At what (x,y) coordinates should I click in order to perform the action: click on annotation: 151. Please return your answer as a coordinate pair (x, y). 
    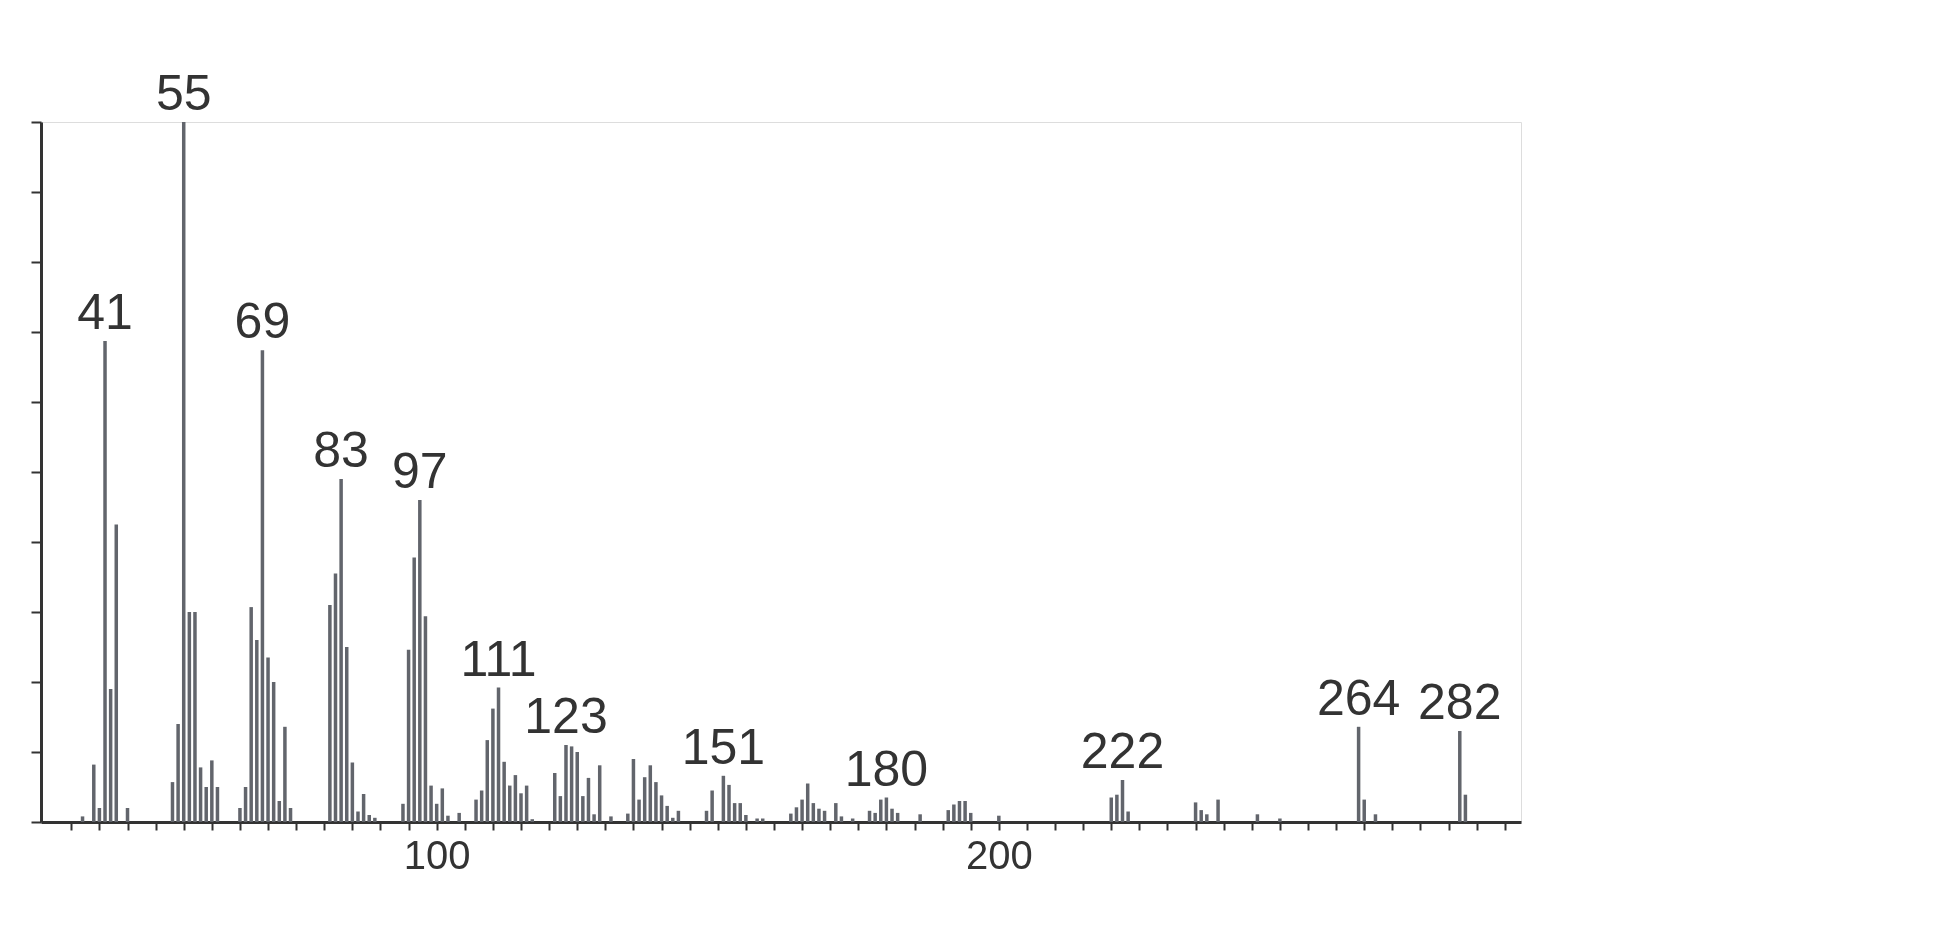
    Looking at the image, I should click on (723, 746).